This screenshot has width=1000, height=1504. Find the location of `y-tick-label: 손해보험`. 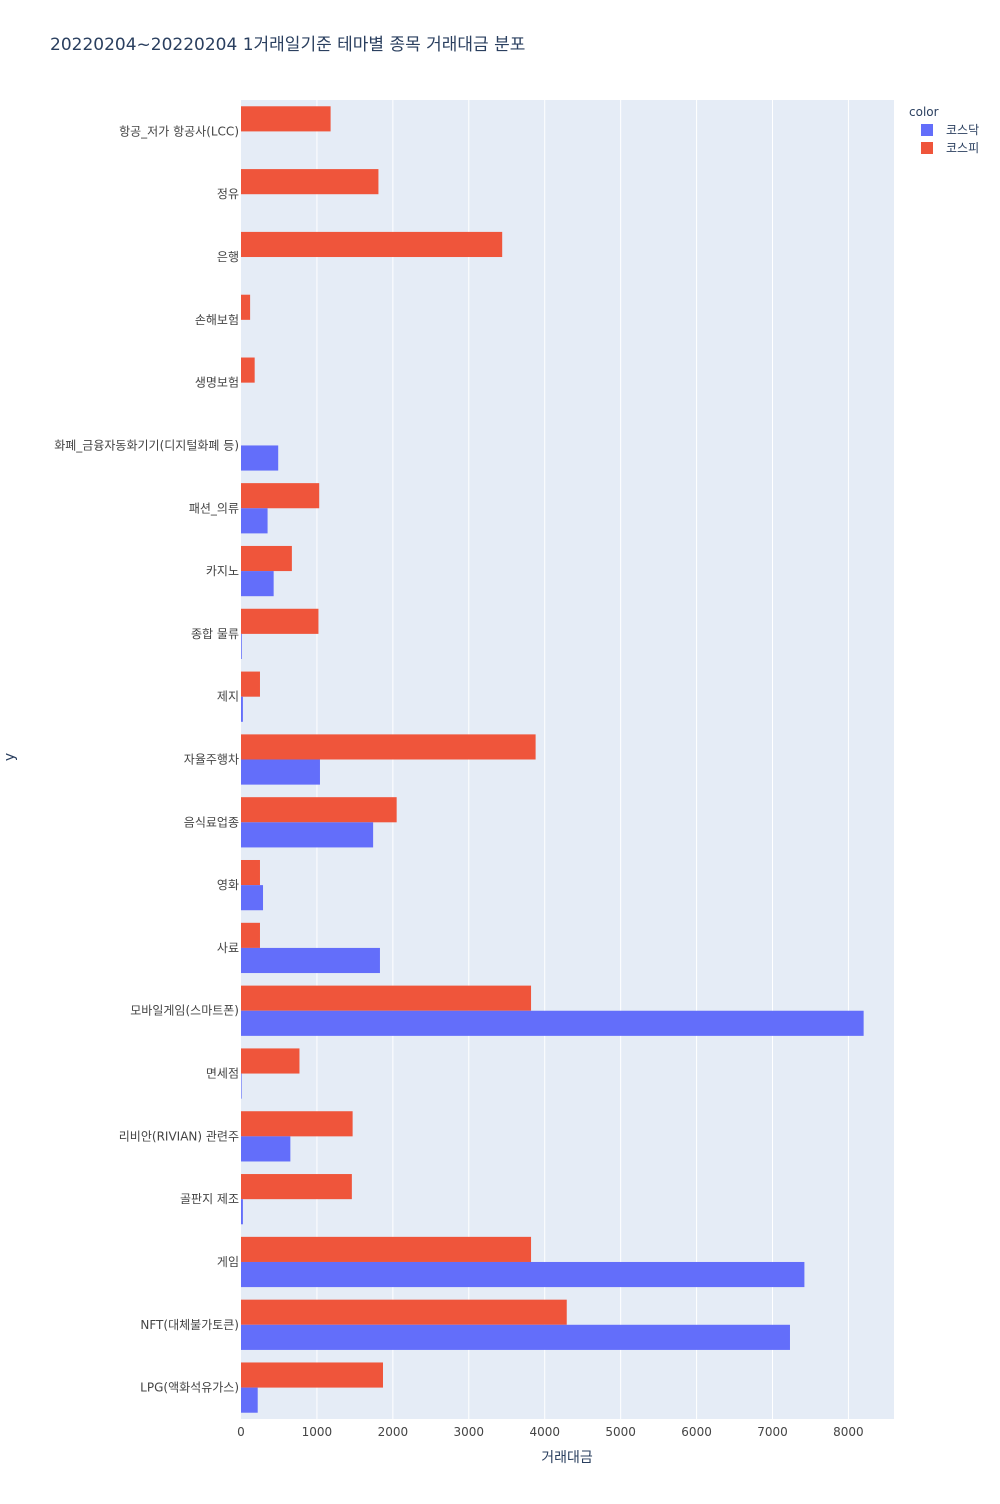

y-tick-label: 손해보험 is located at coordinates (217, 320).